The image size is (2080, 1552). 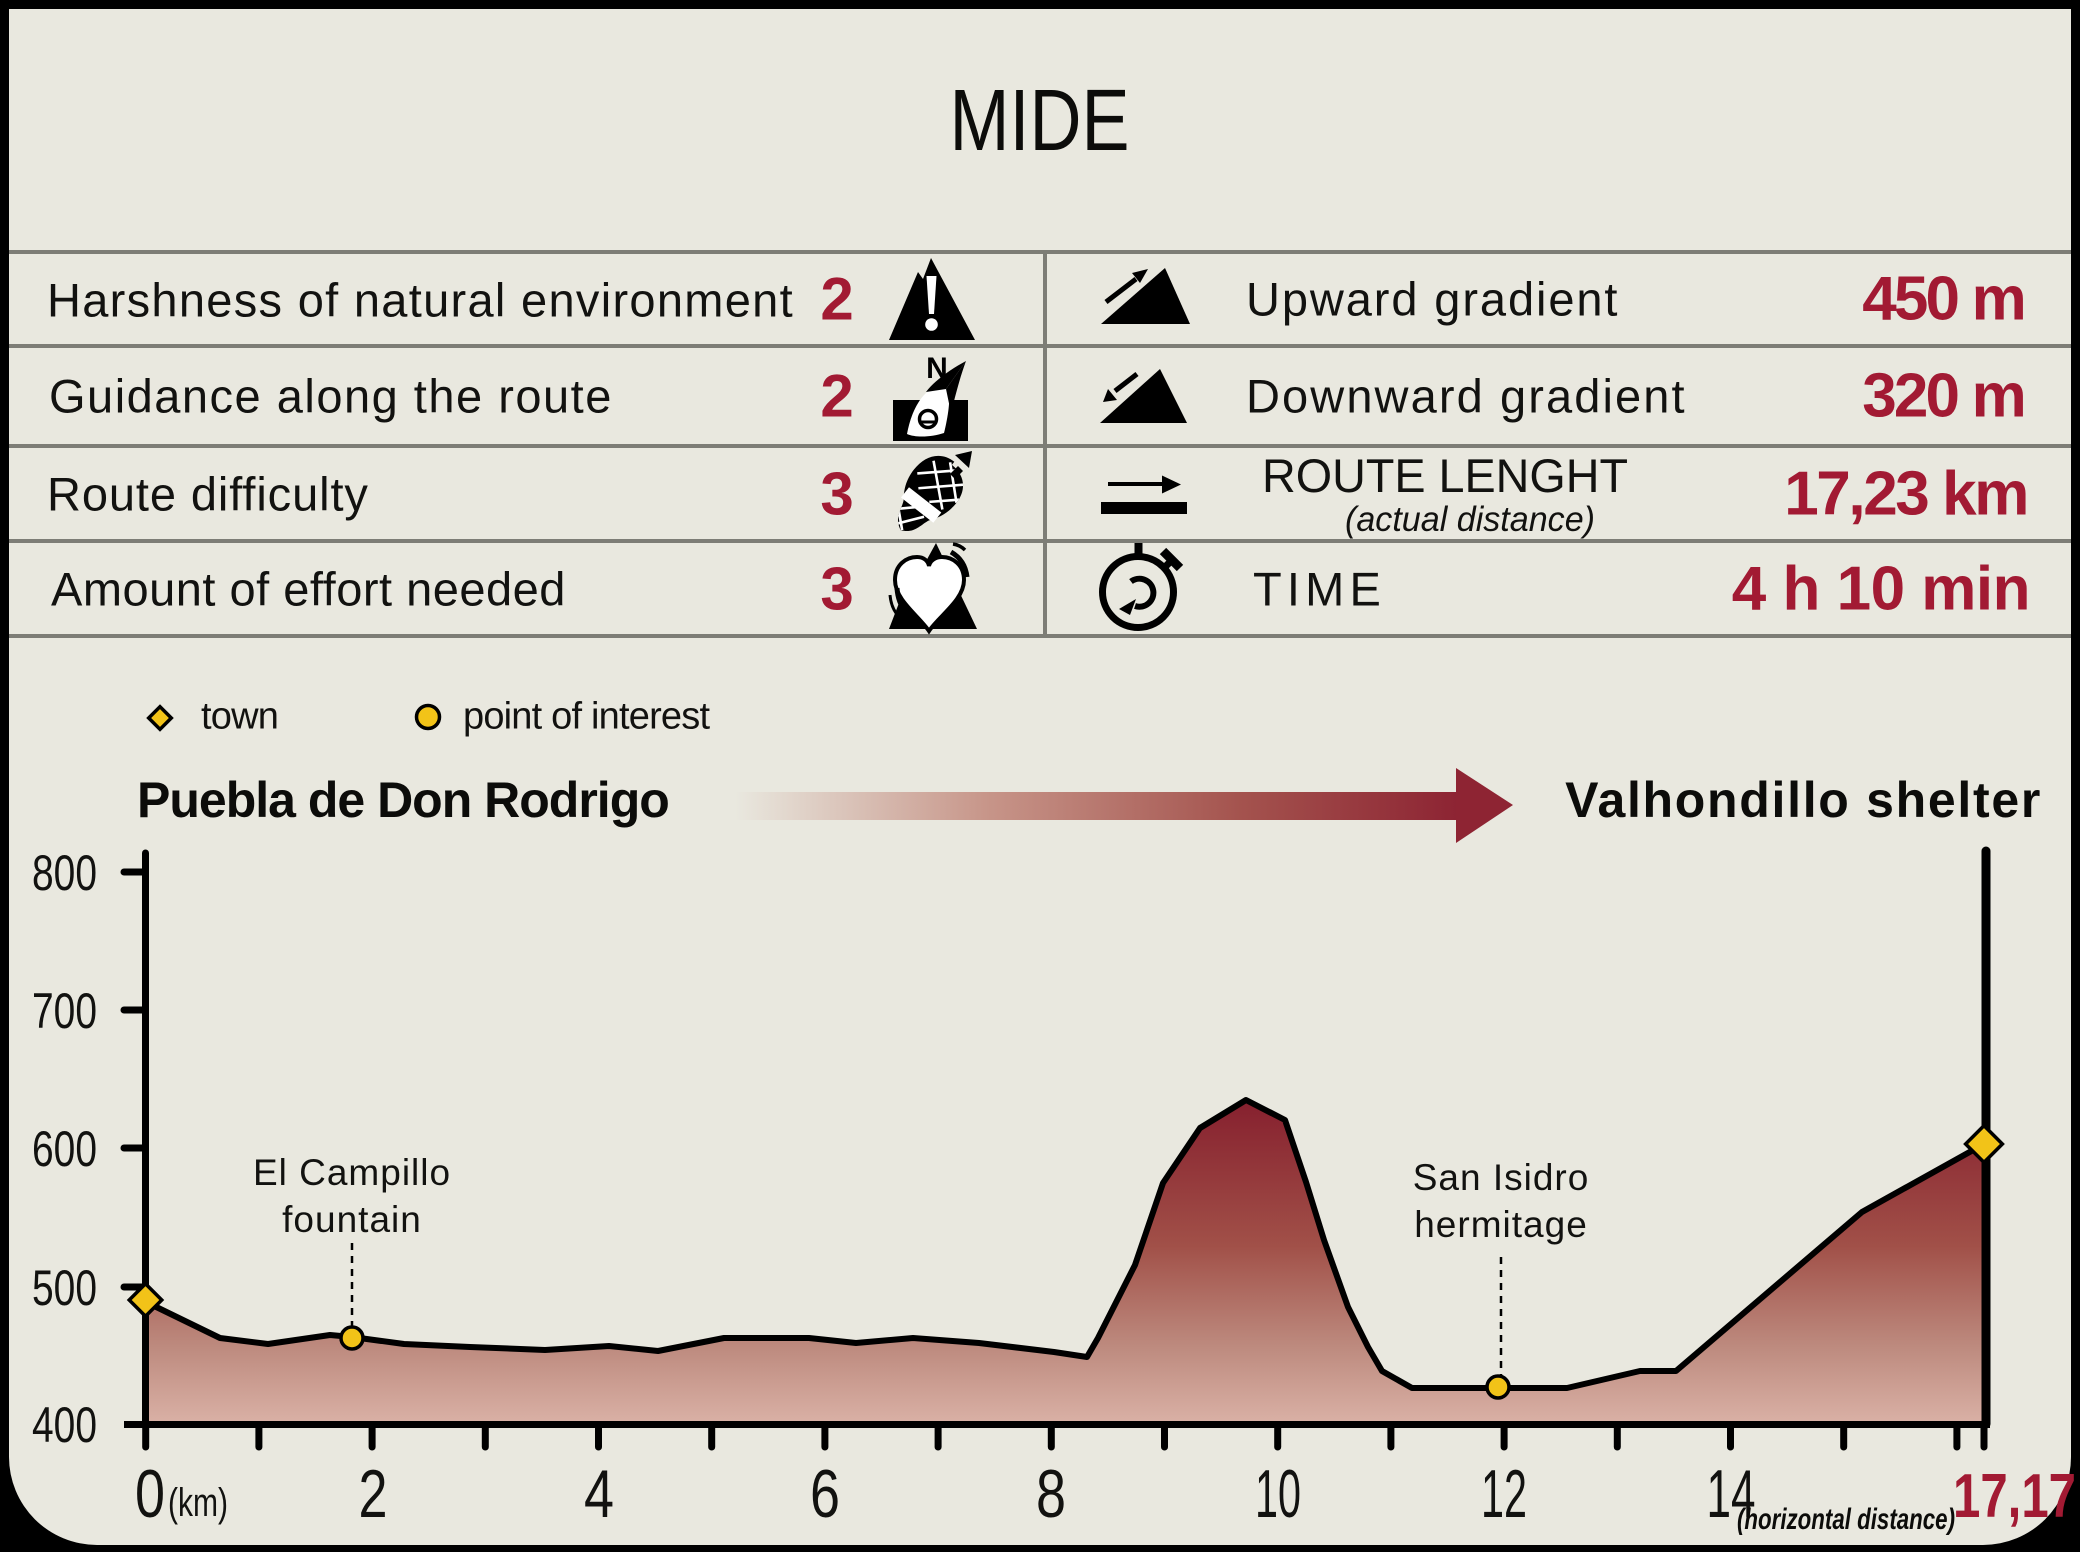 I want to click on svg-text: 0, so click(x=150, y=1494).